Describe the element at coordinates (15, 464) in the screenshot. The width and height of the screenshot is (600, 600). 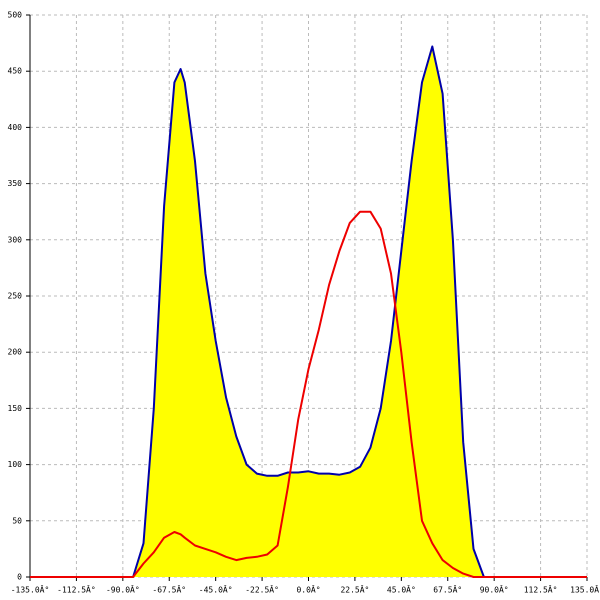
I see `y-tick-label: 100` at that location.